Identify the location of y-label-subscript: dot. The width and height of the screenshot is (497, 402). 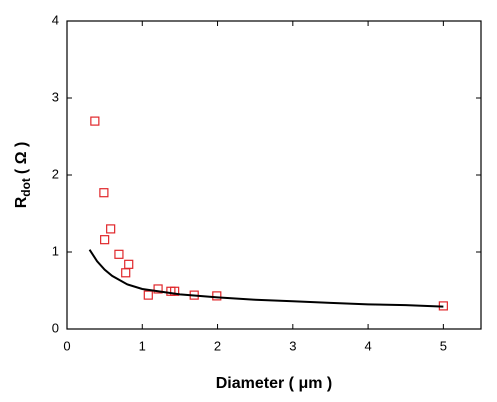
(26, 187).